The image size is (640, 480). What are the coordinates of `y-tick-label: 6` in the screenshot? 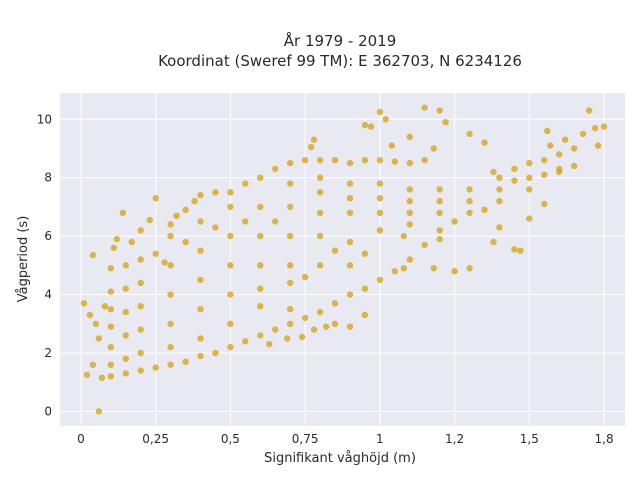 It's located at (48, 236).